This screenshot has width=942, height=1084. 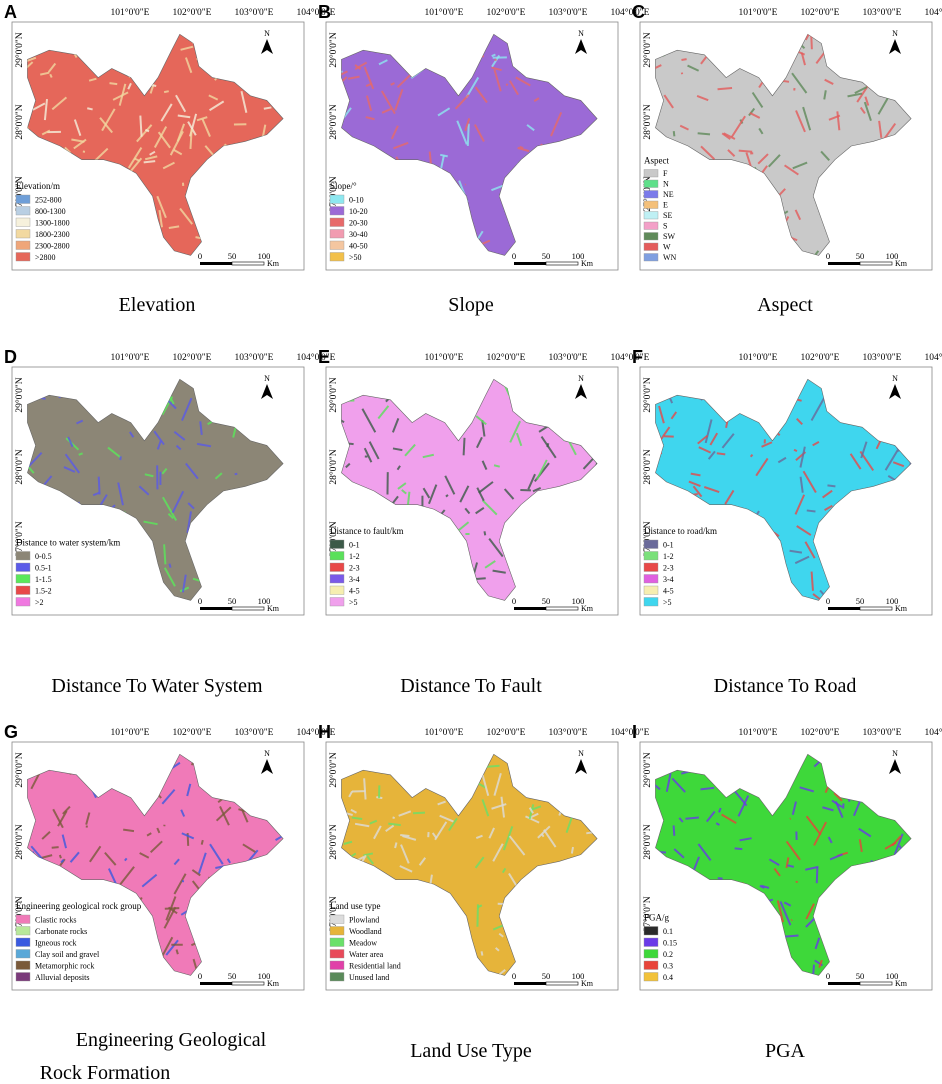 I want to click on legend-label: 252-800, so click(x=48, y=200).